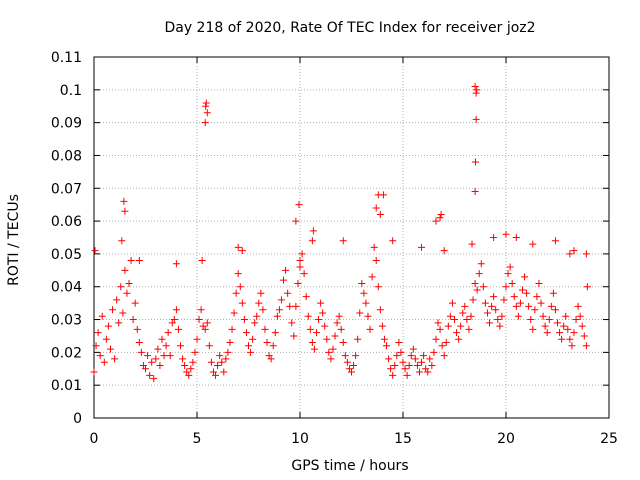  Describe the element at coordinates (506, 439) in the screenshot. I see `x-tick-label: 20` at that location.